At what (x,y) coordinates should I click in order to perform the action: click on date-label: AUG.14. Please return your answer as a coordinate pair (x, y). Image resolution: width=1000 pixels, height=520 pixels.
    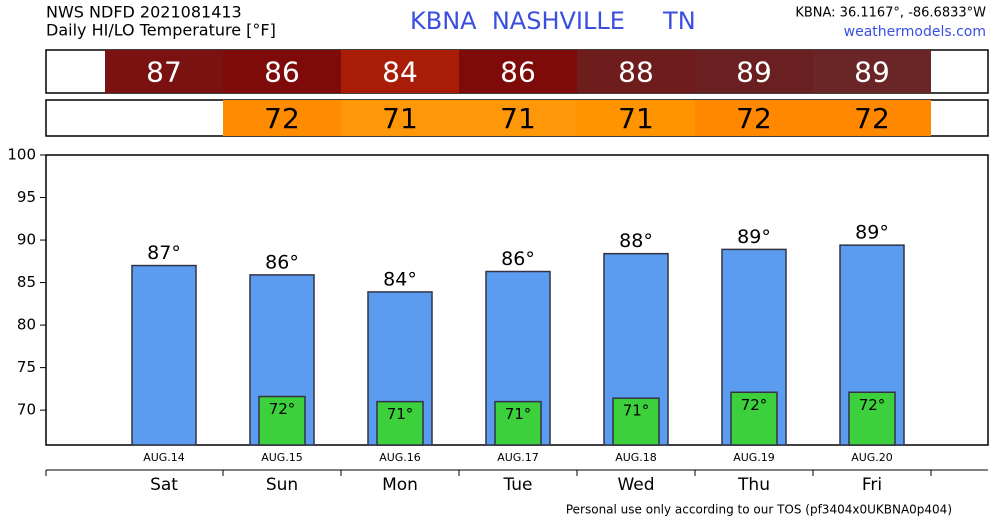
    Looking at the image, I should click on (164, 457).